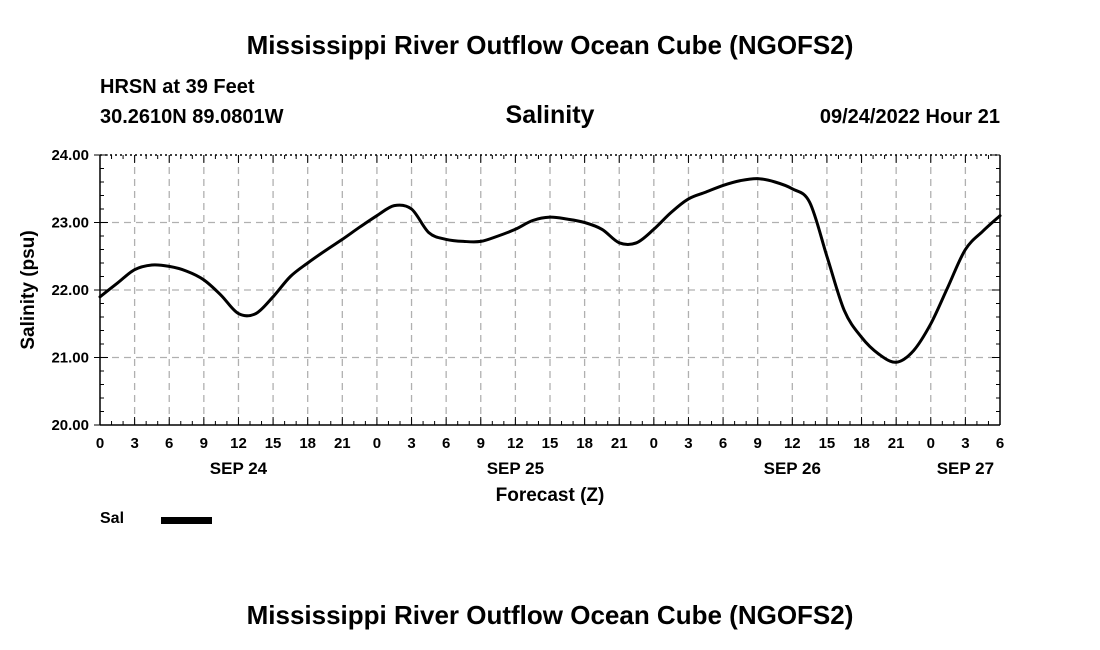  I want to click on date-label: SEP 24, so click(239, 468).